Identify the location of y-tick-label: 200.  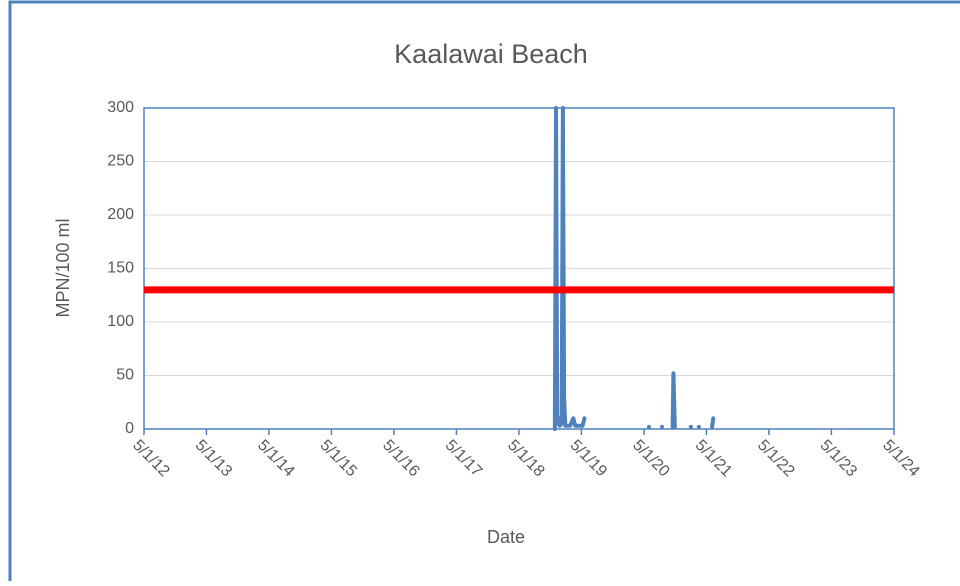
(120, 214).